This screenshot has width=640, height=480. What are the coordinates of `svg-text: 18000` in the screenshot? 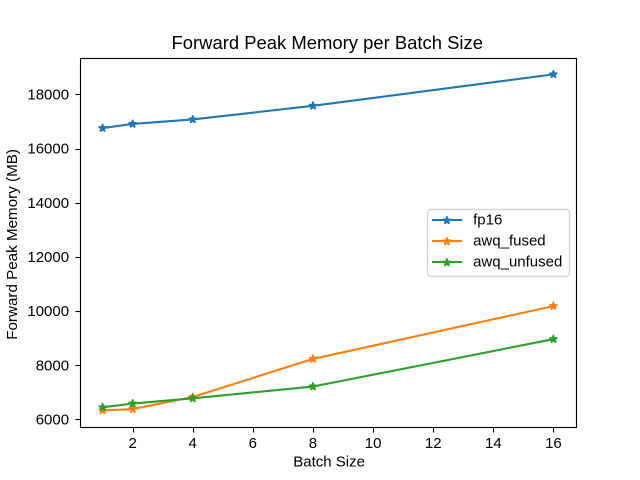 It's located at (48, 95).